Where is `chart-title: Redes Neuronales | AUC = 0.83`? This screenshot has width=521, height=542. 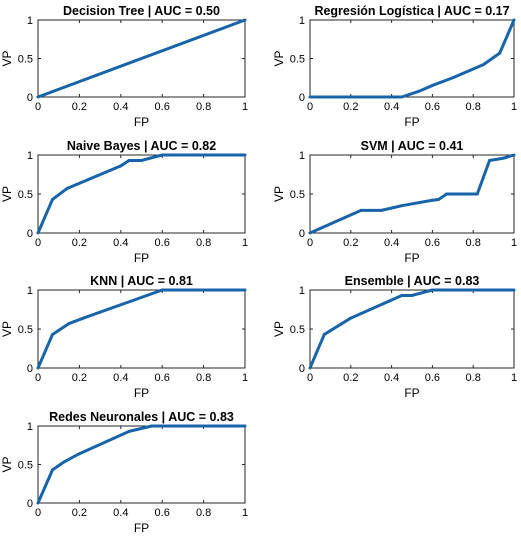 chart-title: Redes Neuronales | AUC = 0.83 is located at coordinates (141, 417).